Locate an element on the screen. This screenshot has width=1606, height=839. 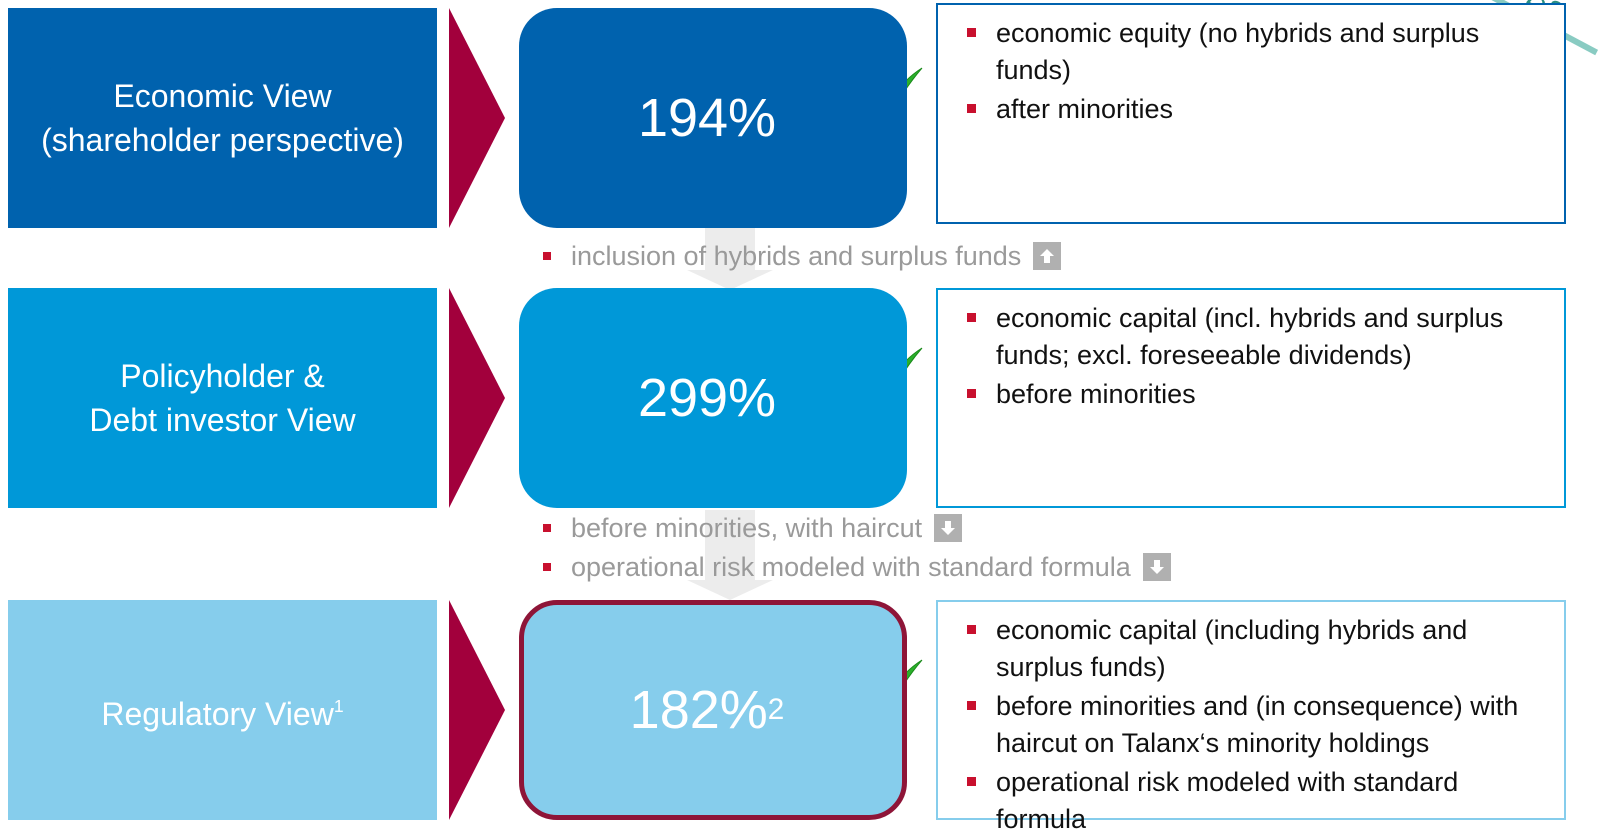
view-label: Regulatory View1 is located at coordinates (222, 710).